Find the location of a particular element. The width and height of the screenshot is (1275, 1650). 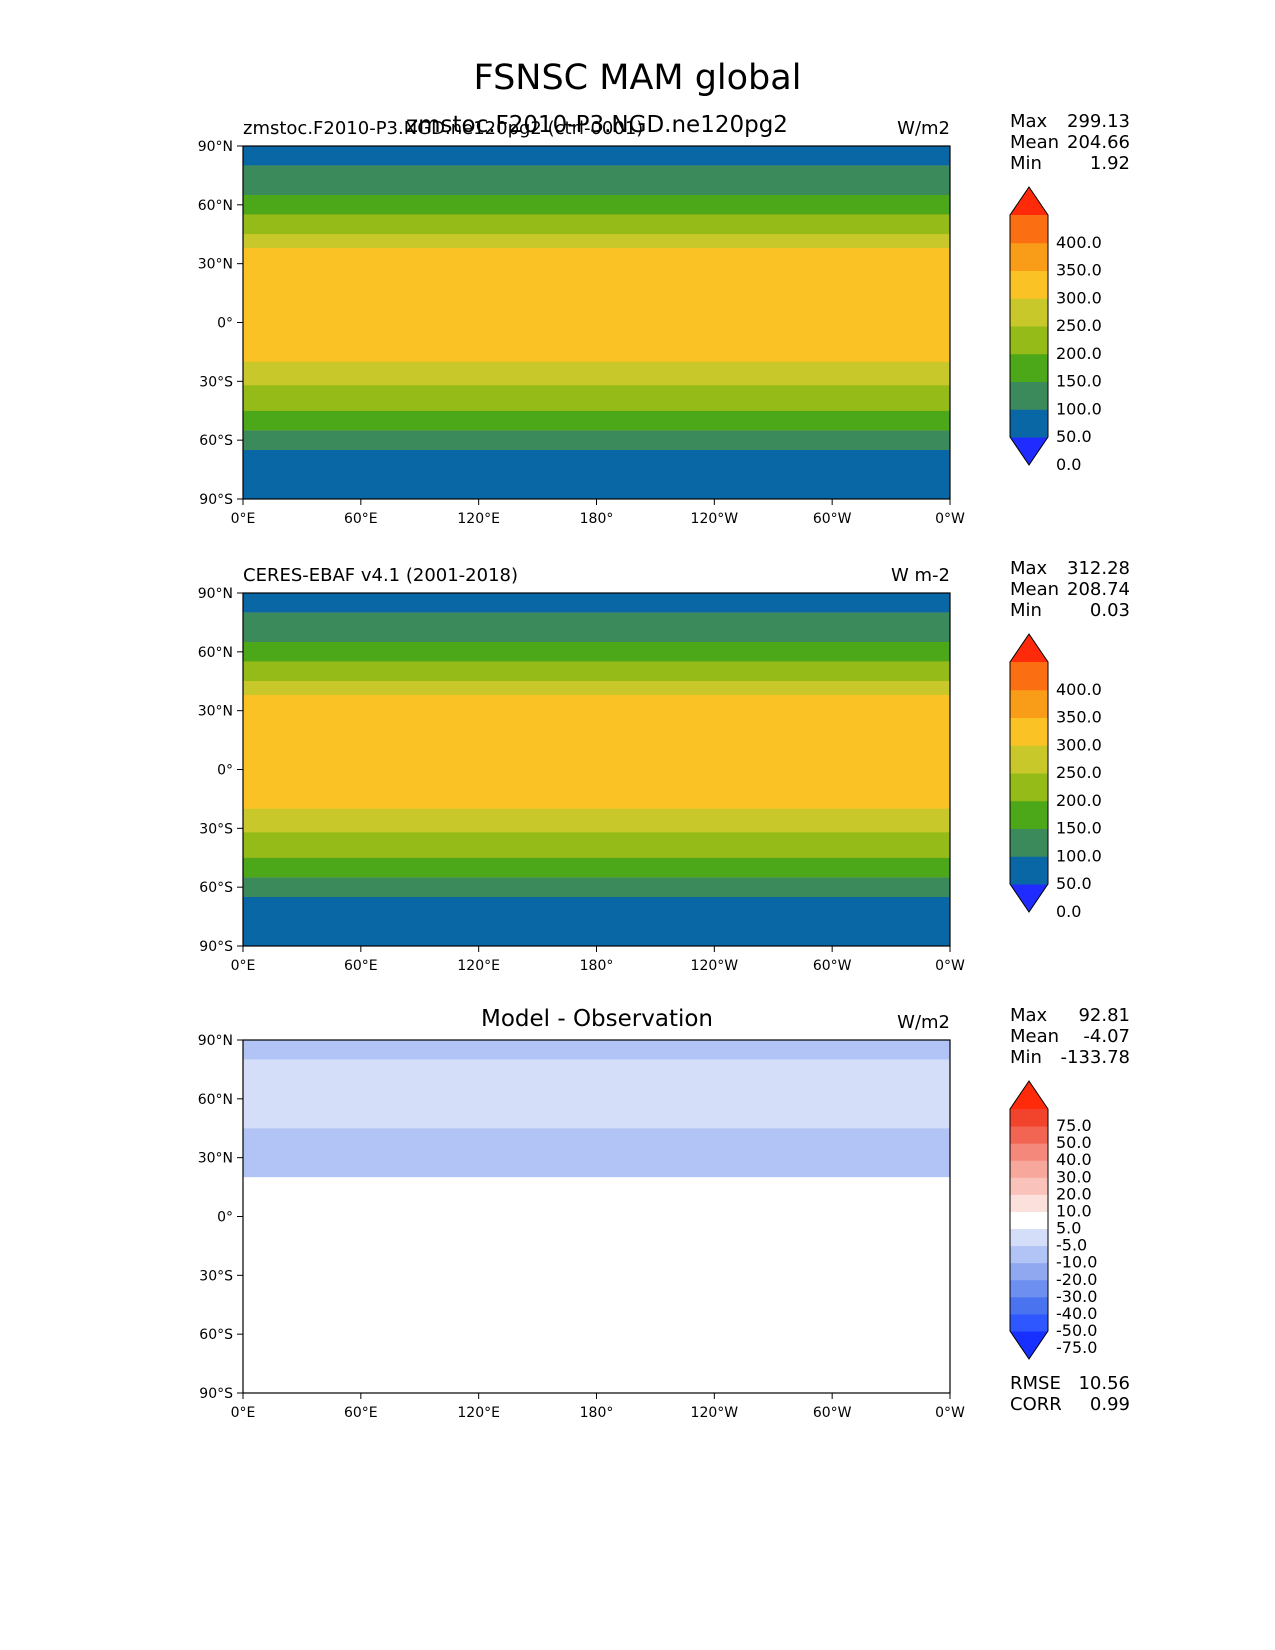

colorbar-tick-label: -75.0 is located at coordinates (1076, 1347).